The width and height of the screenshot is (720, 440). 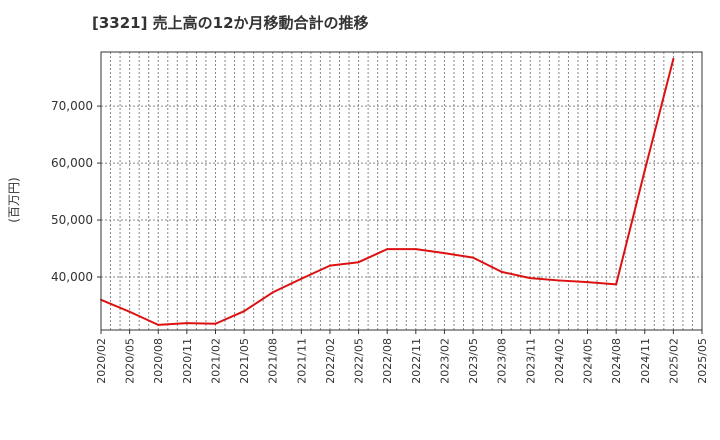 What do you see at coordinates (101, 361) in the screenshot?
I see `x-tick-label: 2020/02` at bounding box center [101, 361].